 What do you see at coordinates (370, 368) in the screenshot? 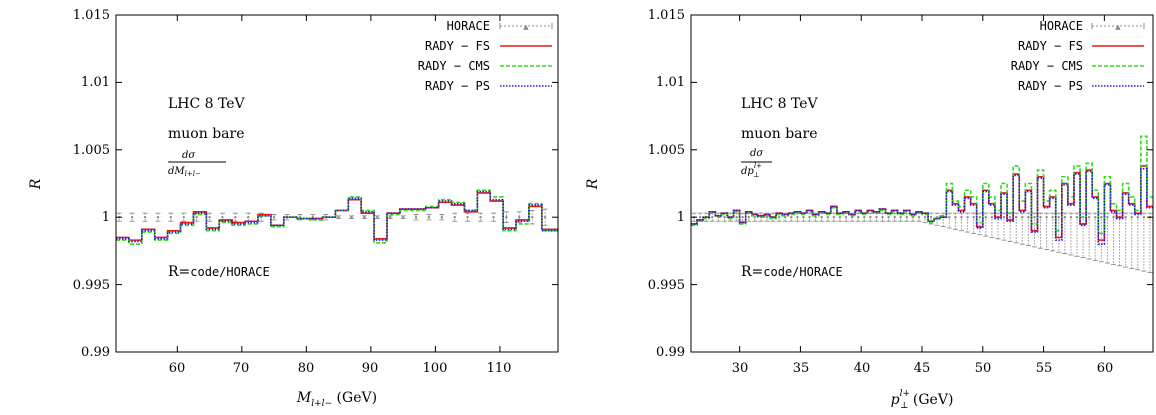
I see `left-xtick-label: 90` at bounding box center [370, 368].